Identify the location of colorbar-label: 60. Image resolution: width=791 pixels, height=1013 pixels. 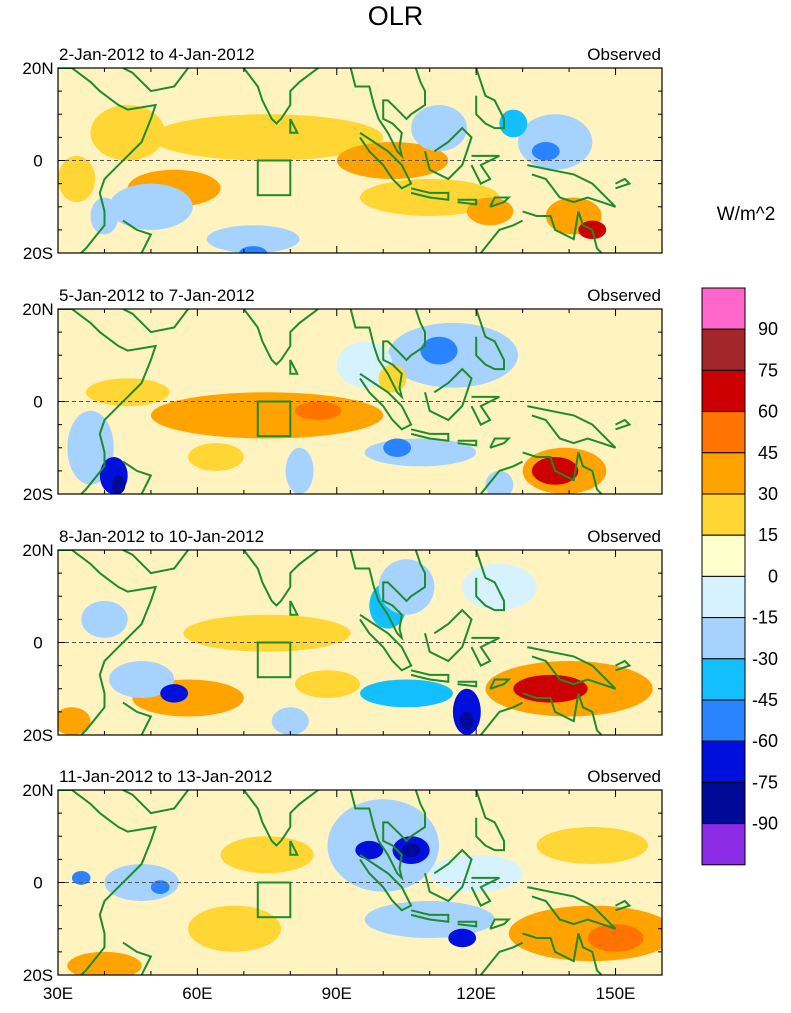
(768, 412).